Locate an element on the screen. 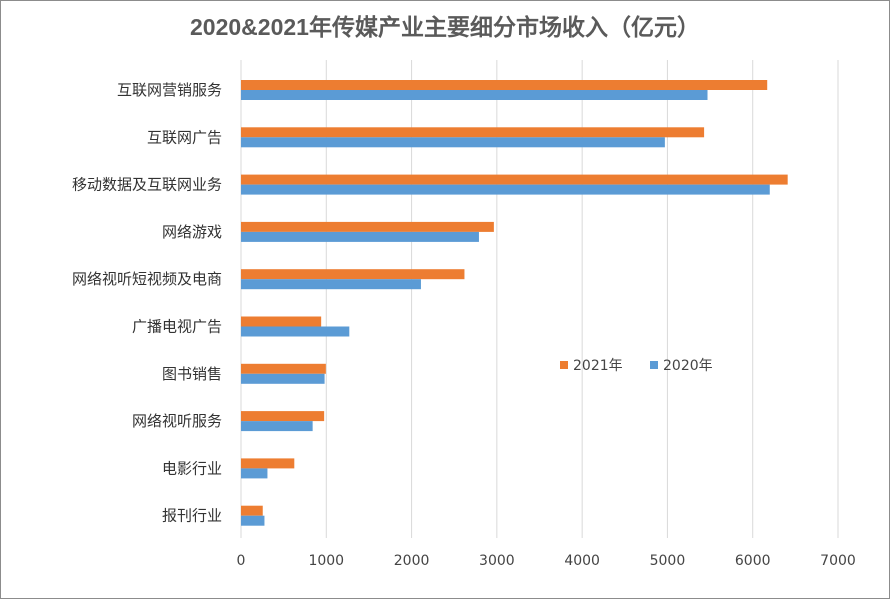 The width and height of the screenshot is (890, 599). x-tick-label: 2000 is located at coordinates (412, 561).